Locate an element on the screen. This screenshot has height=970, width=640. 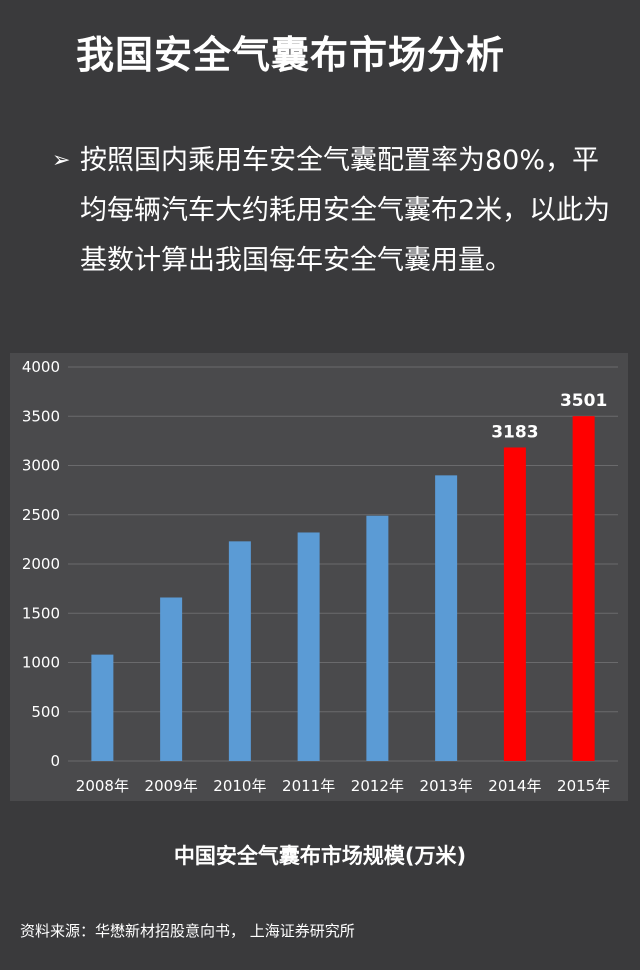
x-tick-label: 2010年 is located at coordinates (239, 786).